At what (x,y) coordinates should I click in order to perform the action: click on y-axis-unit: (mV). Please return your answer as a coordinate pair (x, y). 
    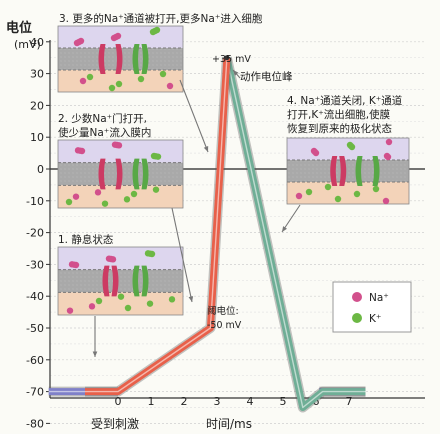
    Looking at the image, I should click on (27, 44).